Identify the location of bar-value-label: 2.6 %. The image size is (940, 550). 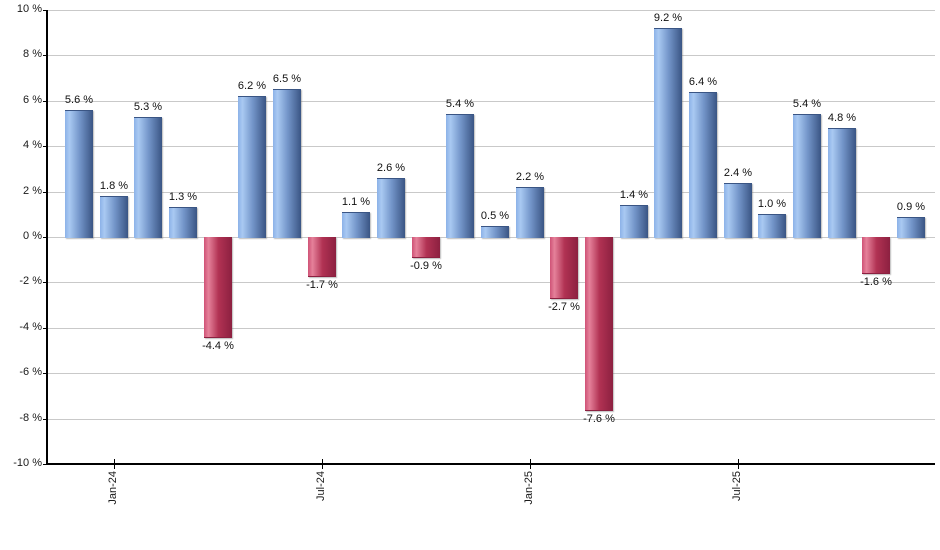
(391, 168).